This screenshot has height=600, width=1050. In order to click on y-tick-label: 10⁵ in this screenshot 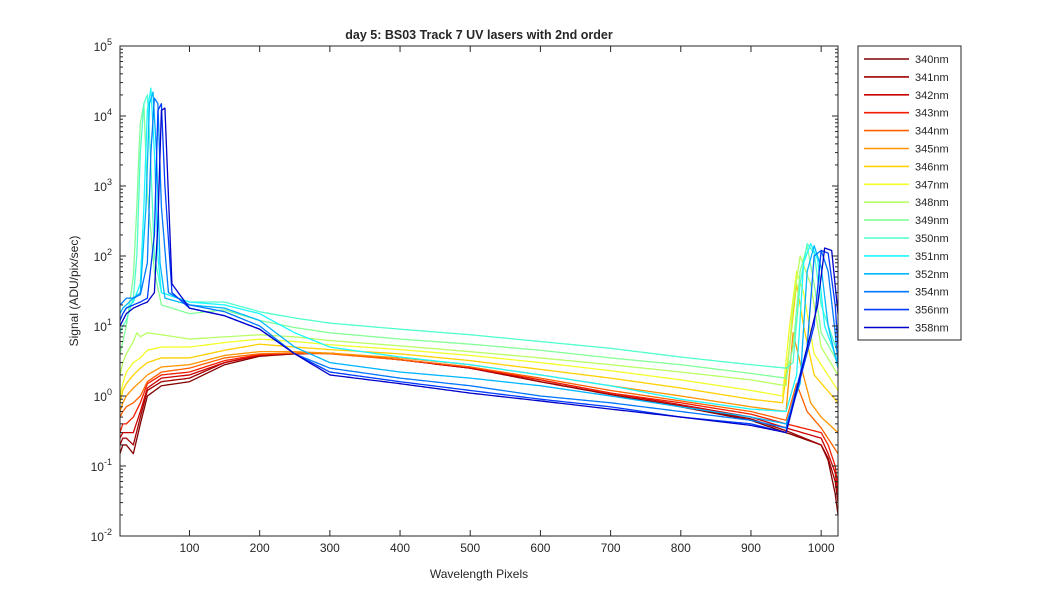, I will do `click(103, 45)`.